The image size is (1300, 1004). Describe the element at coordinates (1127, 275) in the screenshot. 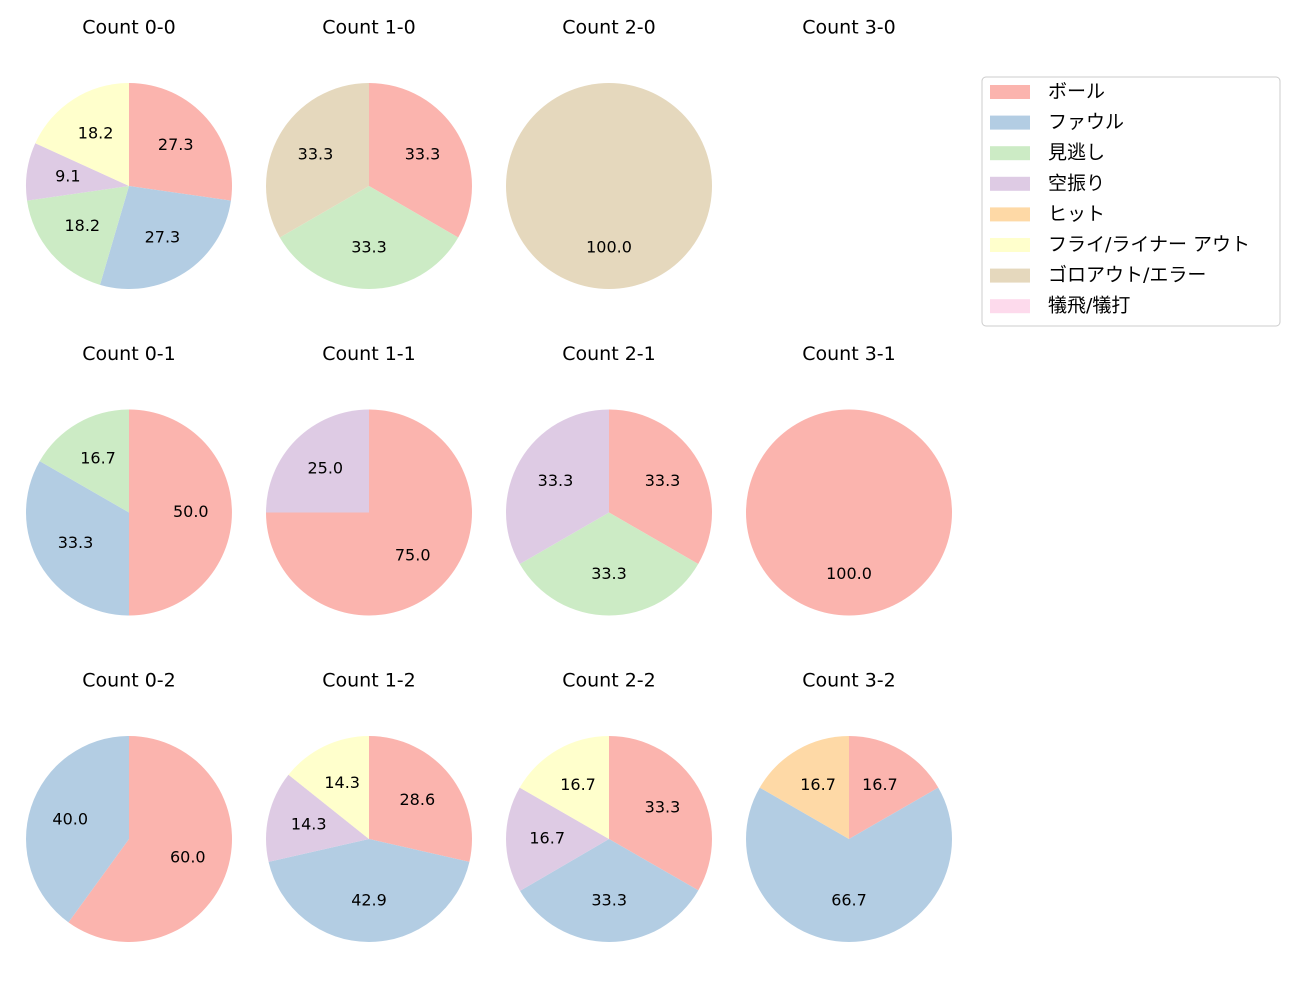

I see `legend-label: ゴロアウト/エラー` at that location.